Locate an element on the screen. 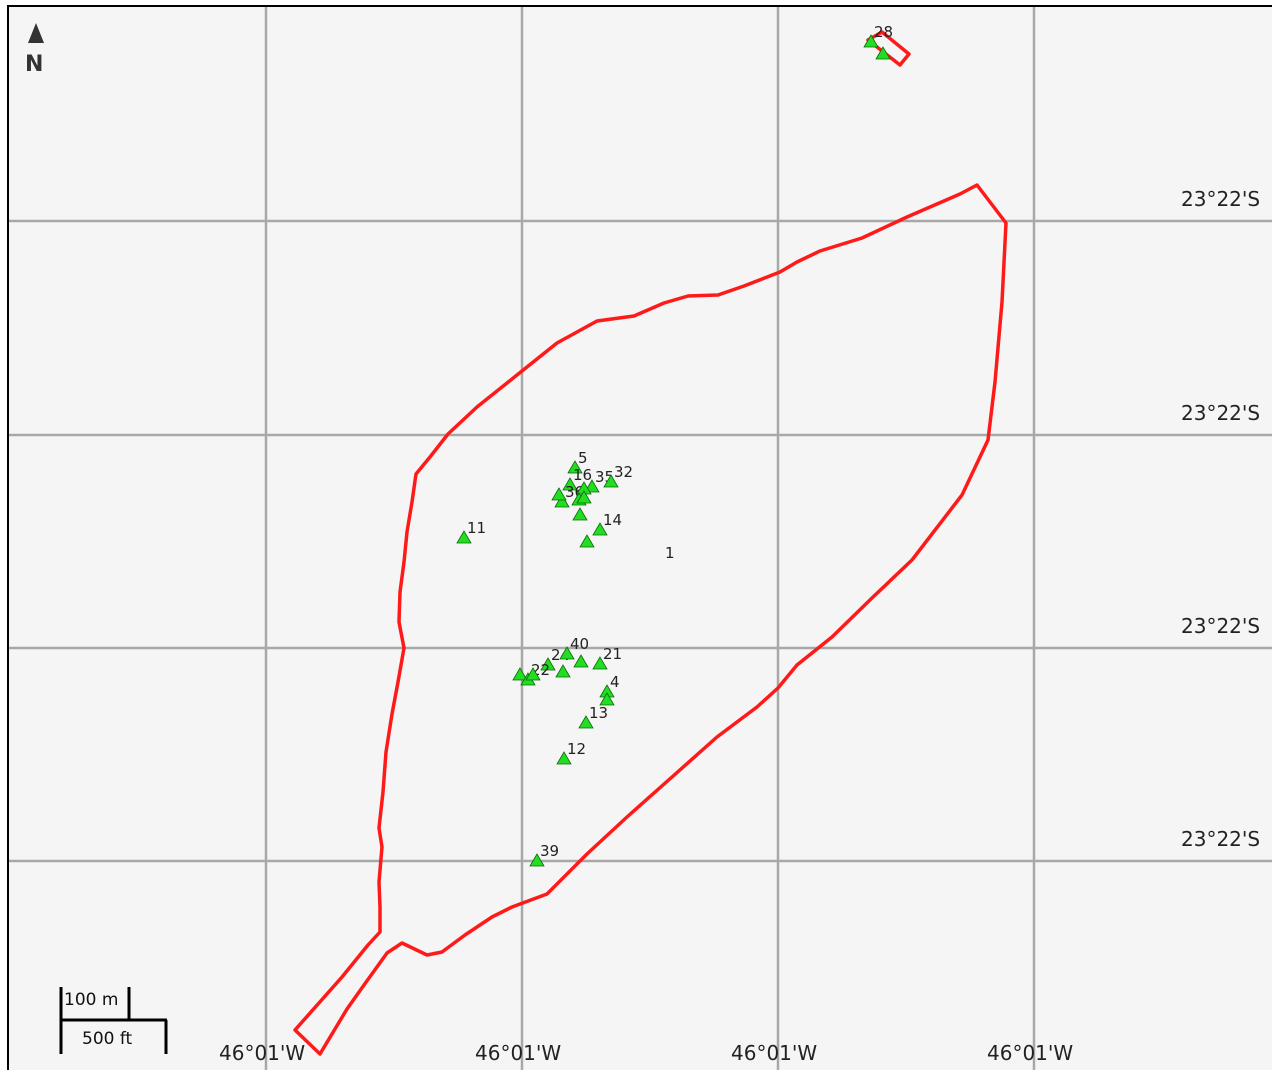 The width and height of the screenshot is (1272, 1070). site-label: 28 is located at coordinates (883, 32).